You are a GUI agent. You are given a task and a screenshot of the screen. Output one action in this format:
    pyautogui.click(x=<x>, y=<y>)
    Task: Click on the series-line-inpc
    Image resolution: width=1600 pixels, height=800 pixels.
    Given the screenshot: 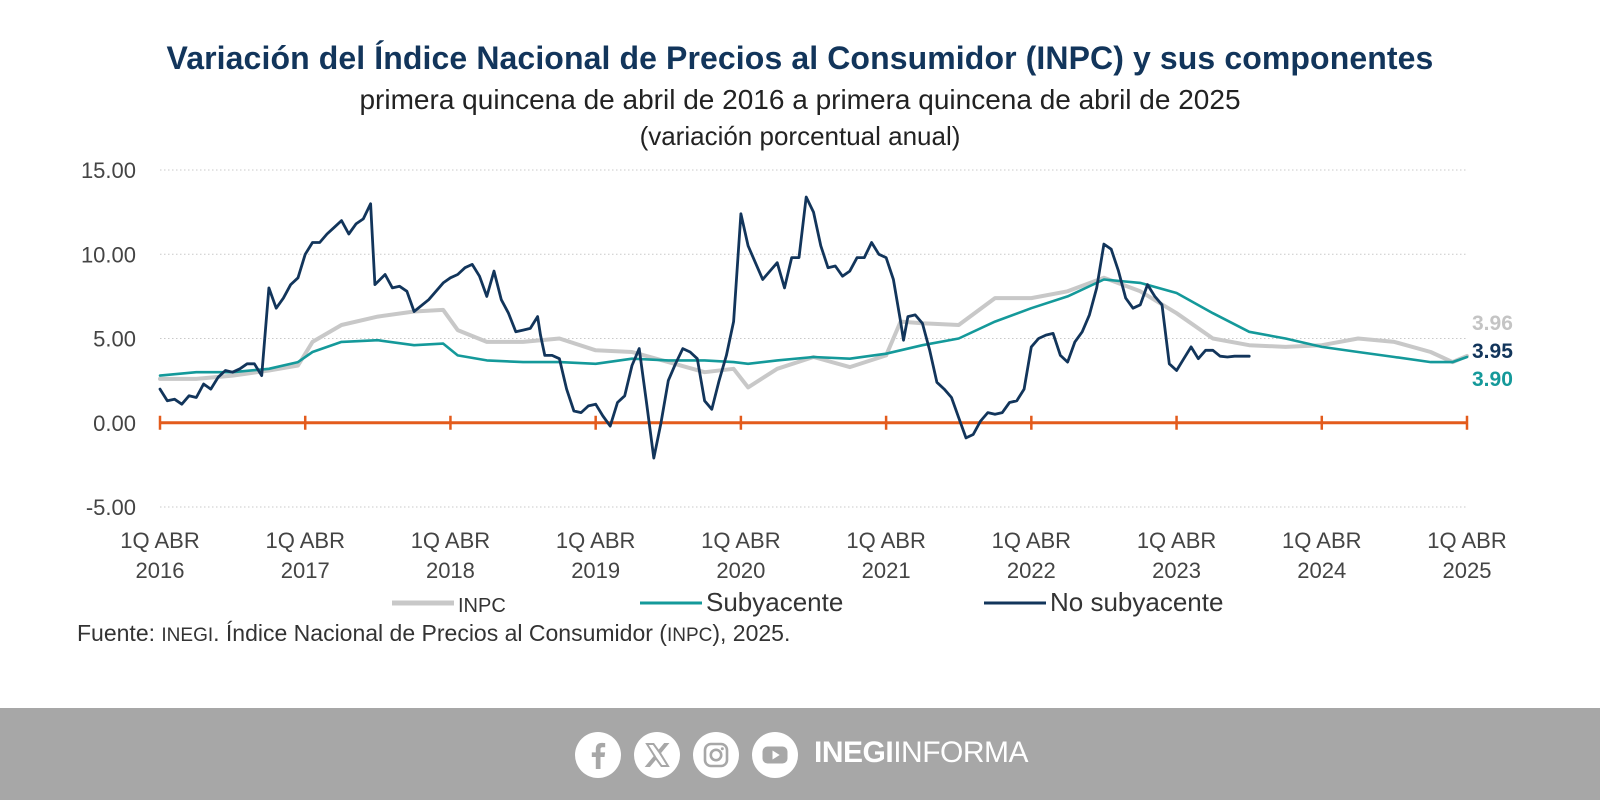 What is the action you would take?
    pyautogui.click(x=813, y=332)
    